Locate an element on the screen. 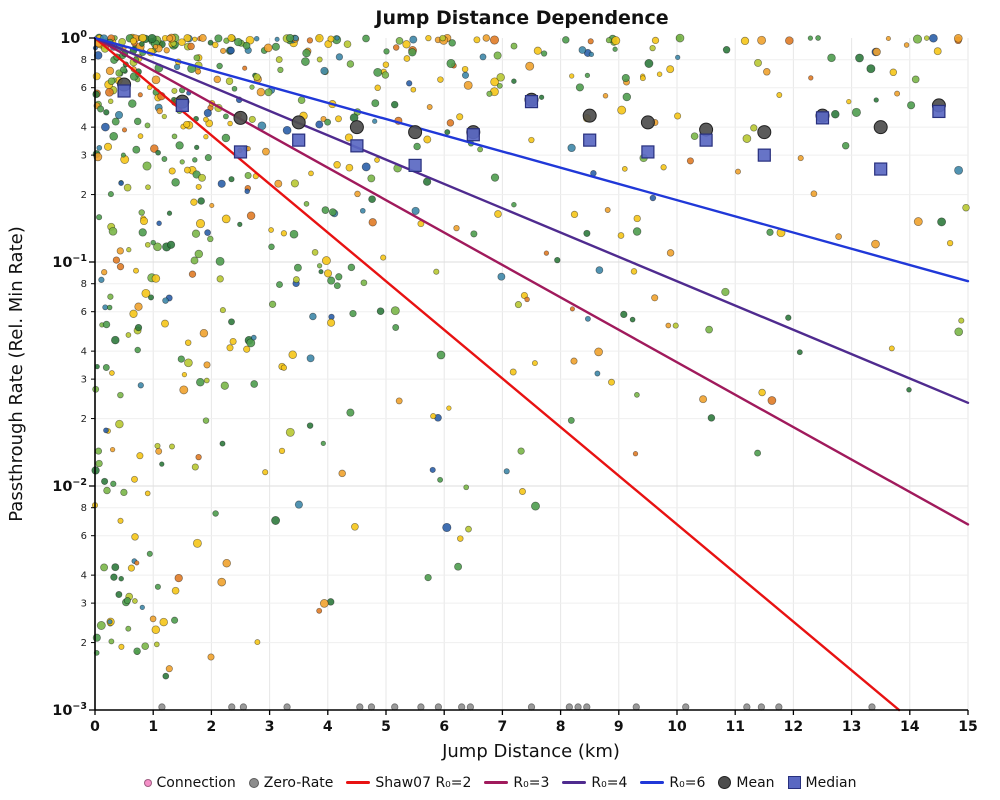 This screenshot has height=800, width=1000. legend-label: Shaw07 R₀=2 is located at coordinates (423, 782).